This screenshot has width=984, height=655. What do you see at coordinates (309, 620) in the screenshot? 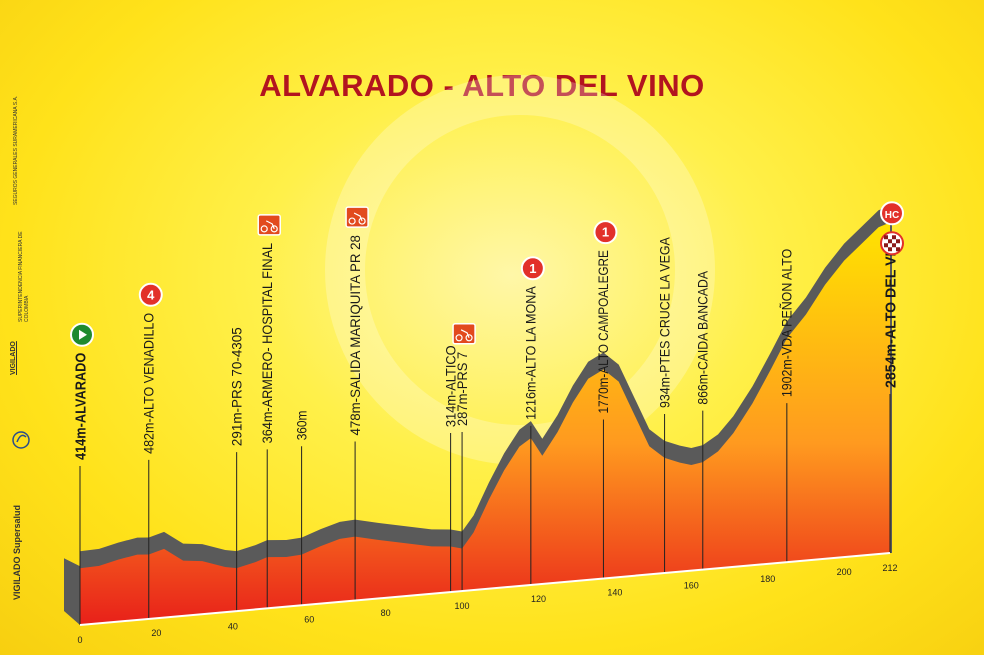
I see `x-tick-label: 60` at bounding box center [309, 620].